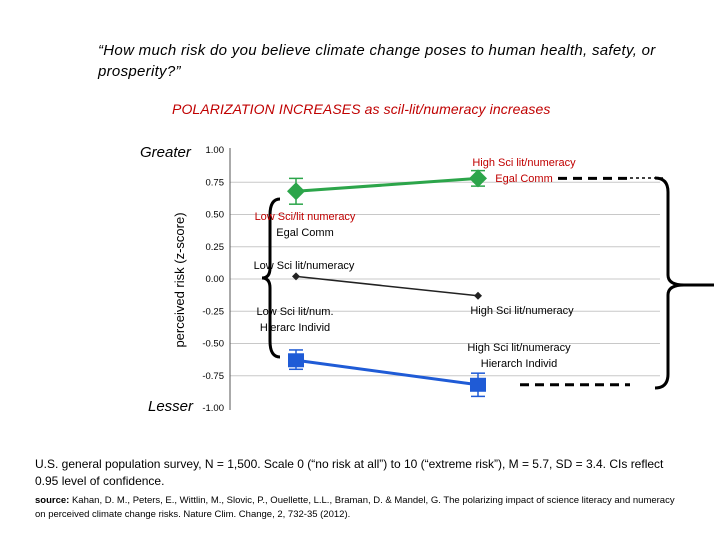 This screenshot has width=720, height=540. Describe the element at coordinates (52, 500) in the screenshot. I see `source-label: source:` at that location.